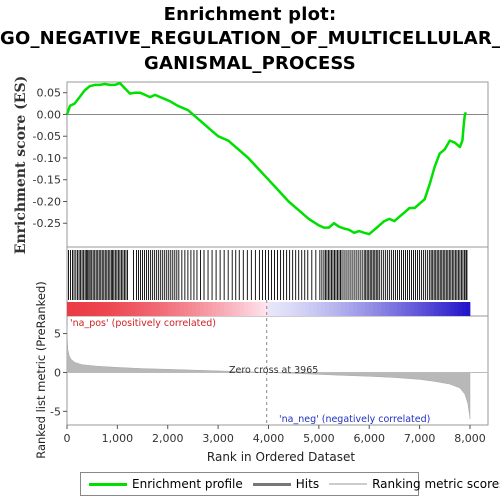 The image size is (500, 500). What do you see at coordinates (420, 438) in the screenshot?
I see `x-tick-label: 7,000` at bounding box center [420, 438].